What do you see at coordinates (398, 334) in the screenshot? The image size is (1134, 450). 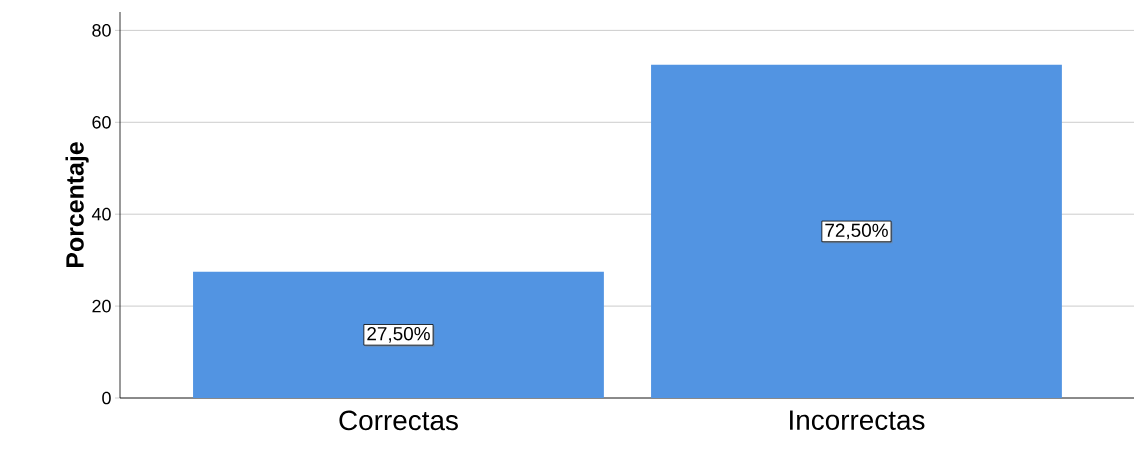 I see `data-label: 27,50%` at bounding box center [398, 334].